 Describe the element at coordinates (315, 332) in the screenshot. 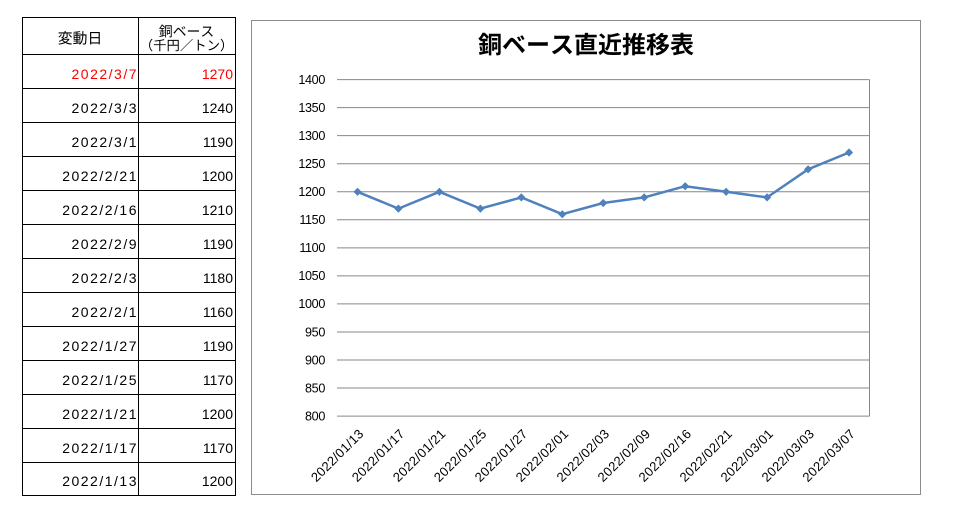

I see `svg-text: 950` at that location.